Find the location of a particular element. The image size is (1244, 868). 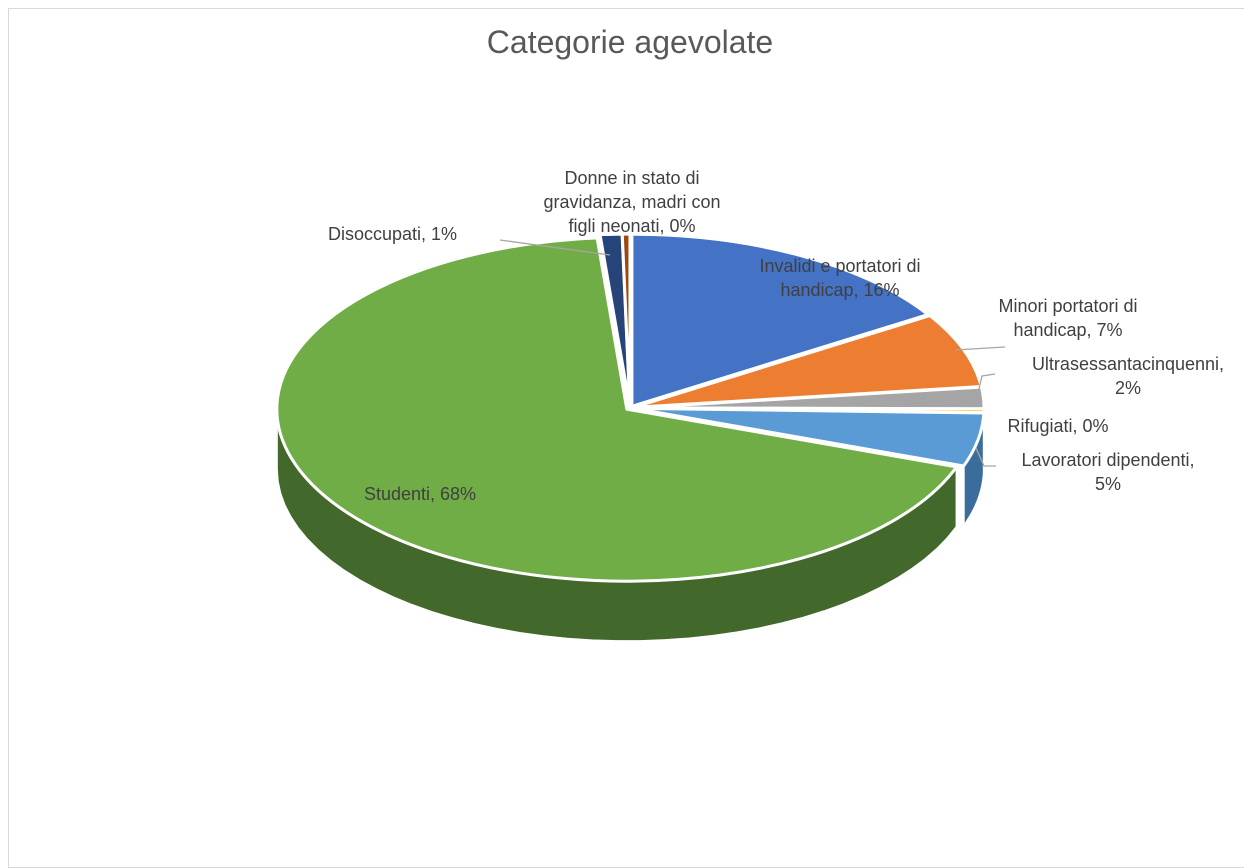

data-label-studenti: Studenti, 68% is located at coordinates (420, 494).